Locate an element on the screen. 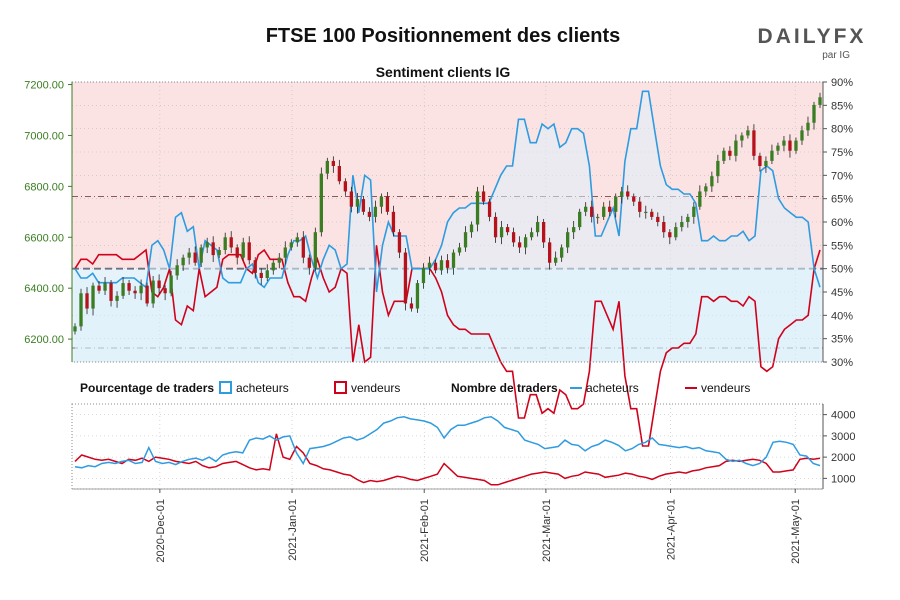 The height and width of the screenshot is (600, 900). price-tick-label: 7200.00 is located at coordinates (44, 86).